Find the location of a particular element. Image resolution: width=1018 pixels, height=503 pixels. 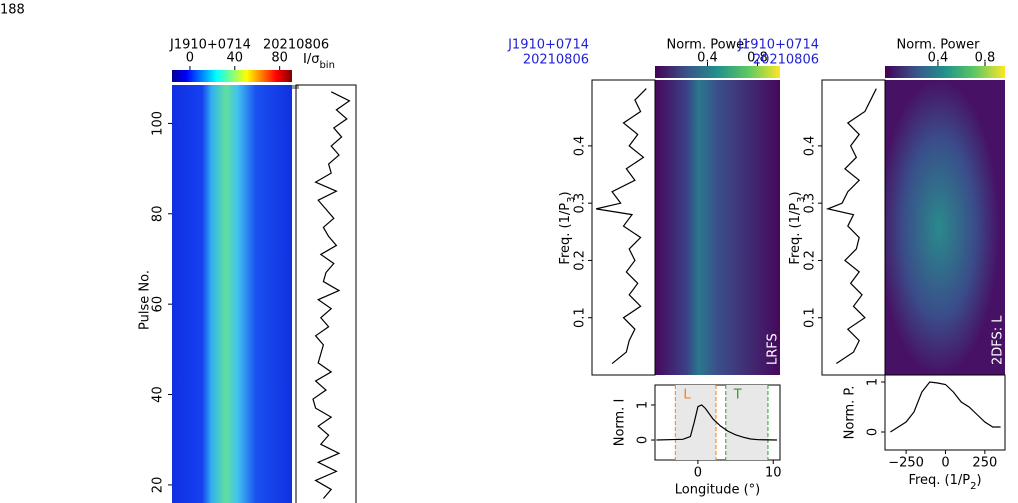

x-tick-label: −250 is located at coordinates (906, 463).